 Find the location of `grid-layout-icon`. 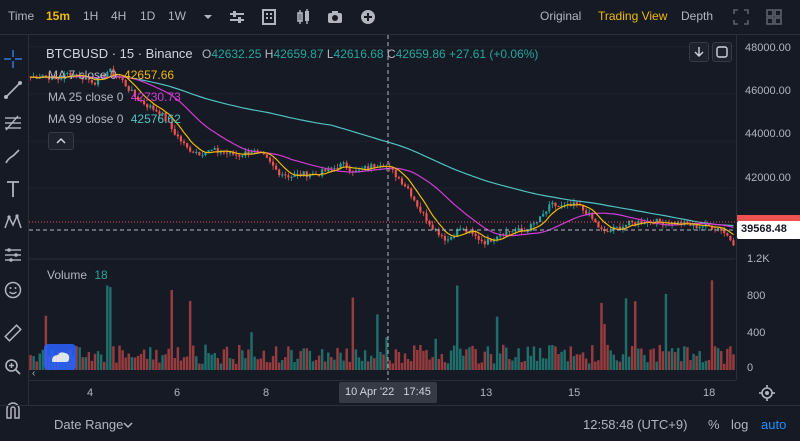

grid-layout-icon is located at coordinates (774, 17).